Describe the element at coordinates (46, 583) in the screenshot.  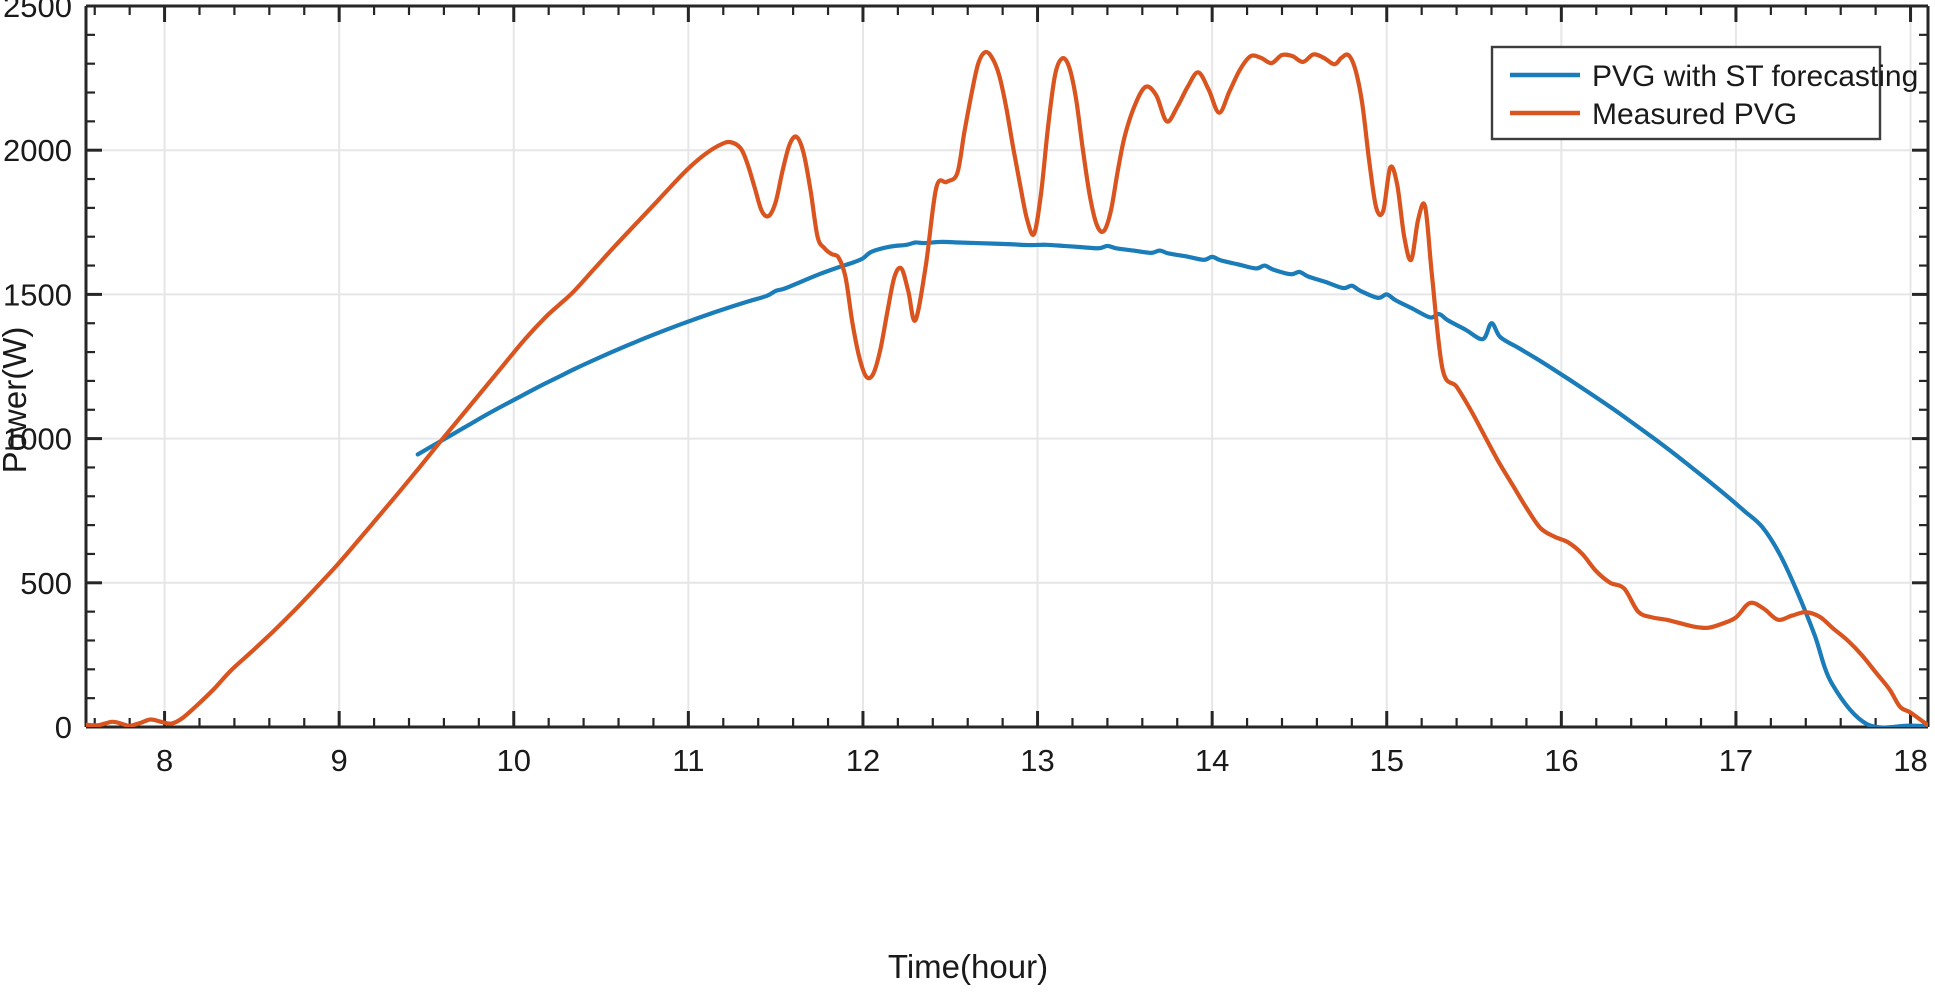
I see `y-tick-label: 500` at that location.